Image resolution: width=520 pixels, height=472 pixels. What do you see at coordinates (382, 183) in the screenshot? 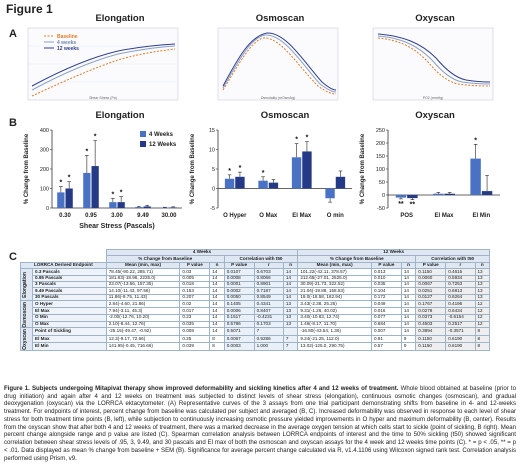
I see `oxy-y-tick-label: 50` at bounding box center [382, 183].